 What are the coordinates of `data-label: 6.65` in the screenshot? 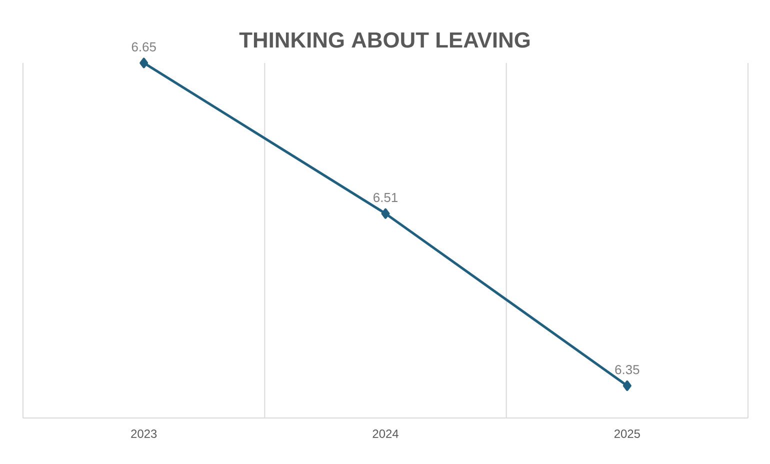 It's located at (144, 47).